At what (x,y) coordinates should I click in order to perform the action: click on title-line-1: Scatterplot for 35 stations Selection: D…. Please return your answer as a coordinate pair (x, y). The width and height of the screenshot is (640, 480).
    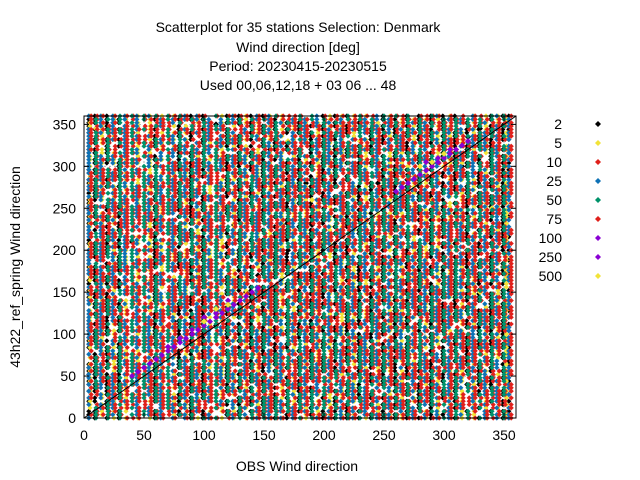
    Looking at the image, I should click on (299, 27).